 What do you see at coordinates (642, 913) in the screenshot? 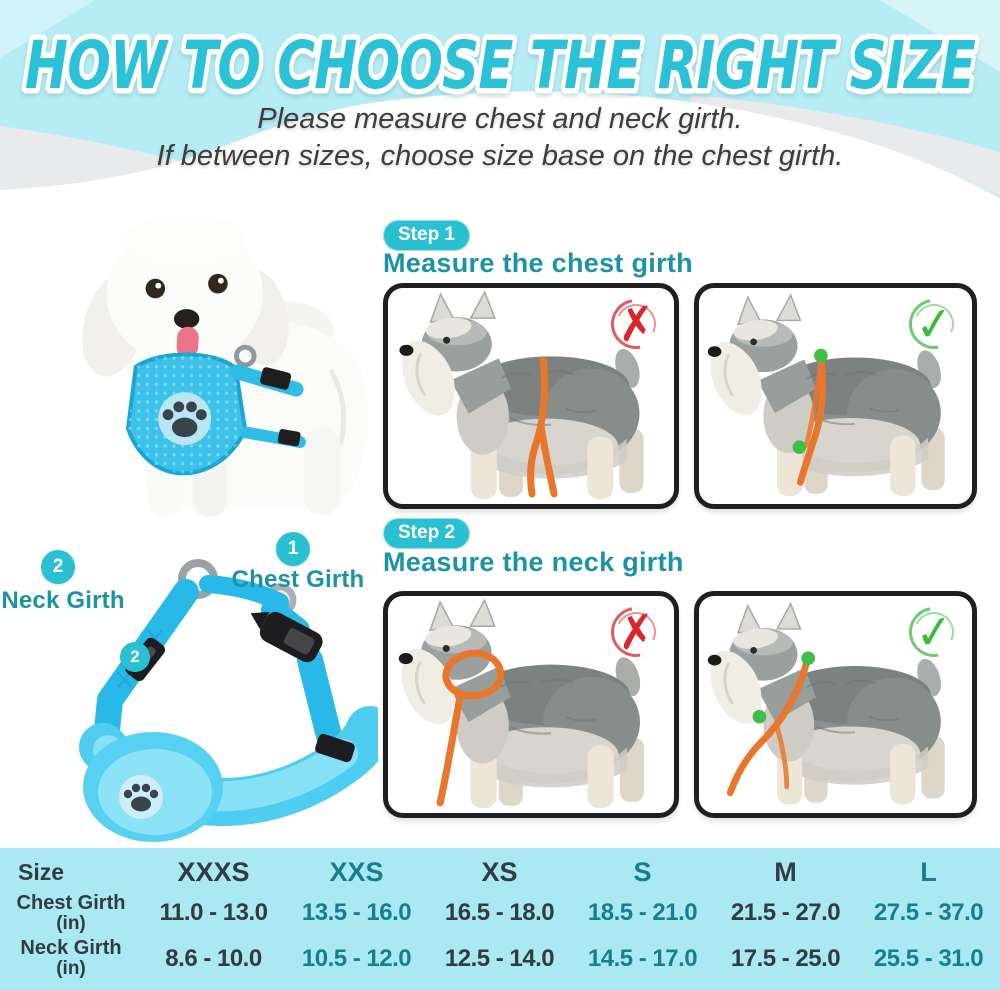
I see `table-cell: 18.5 - 21.0` at bounding box center [642, 913].